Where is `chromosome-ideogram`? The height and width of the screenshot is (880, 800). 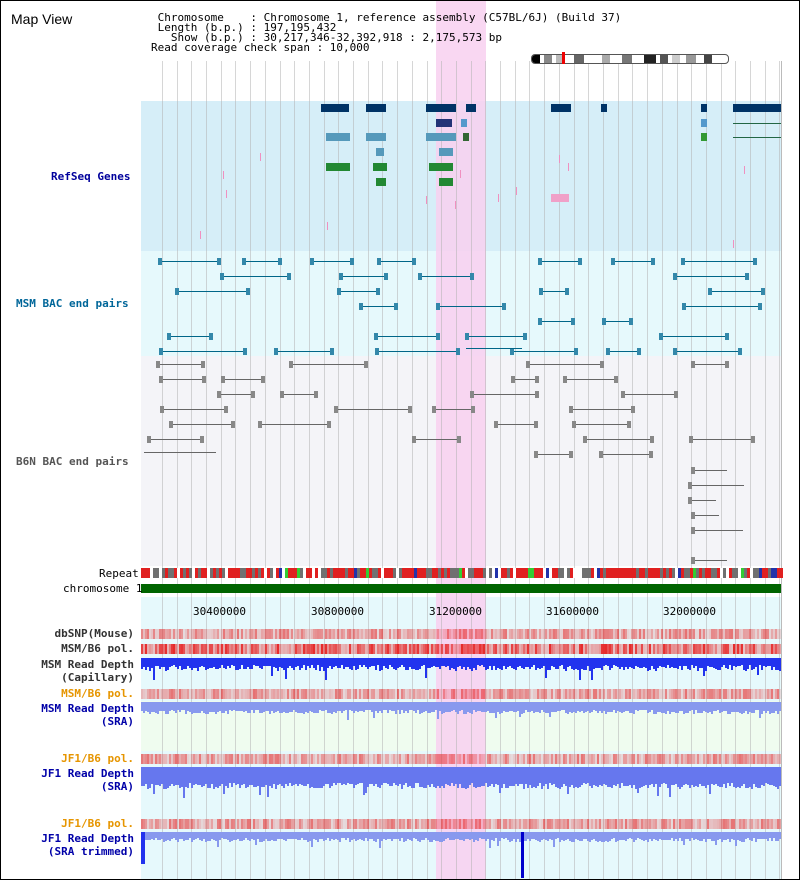 chromosome-ideogram is located at coordinates (630, 59).